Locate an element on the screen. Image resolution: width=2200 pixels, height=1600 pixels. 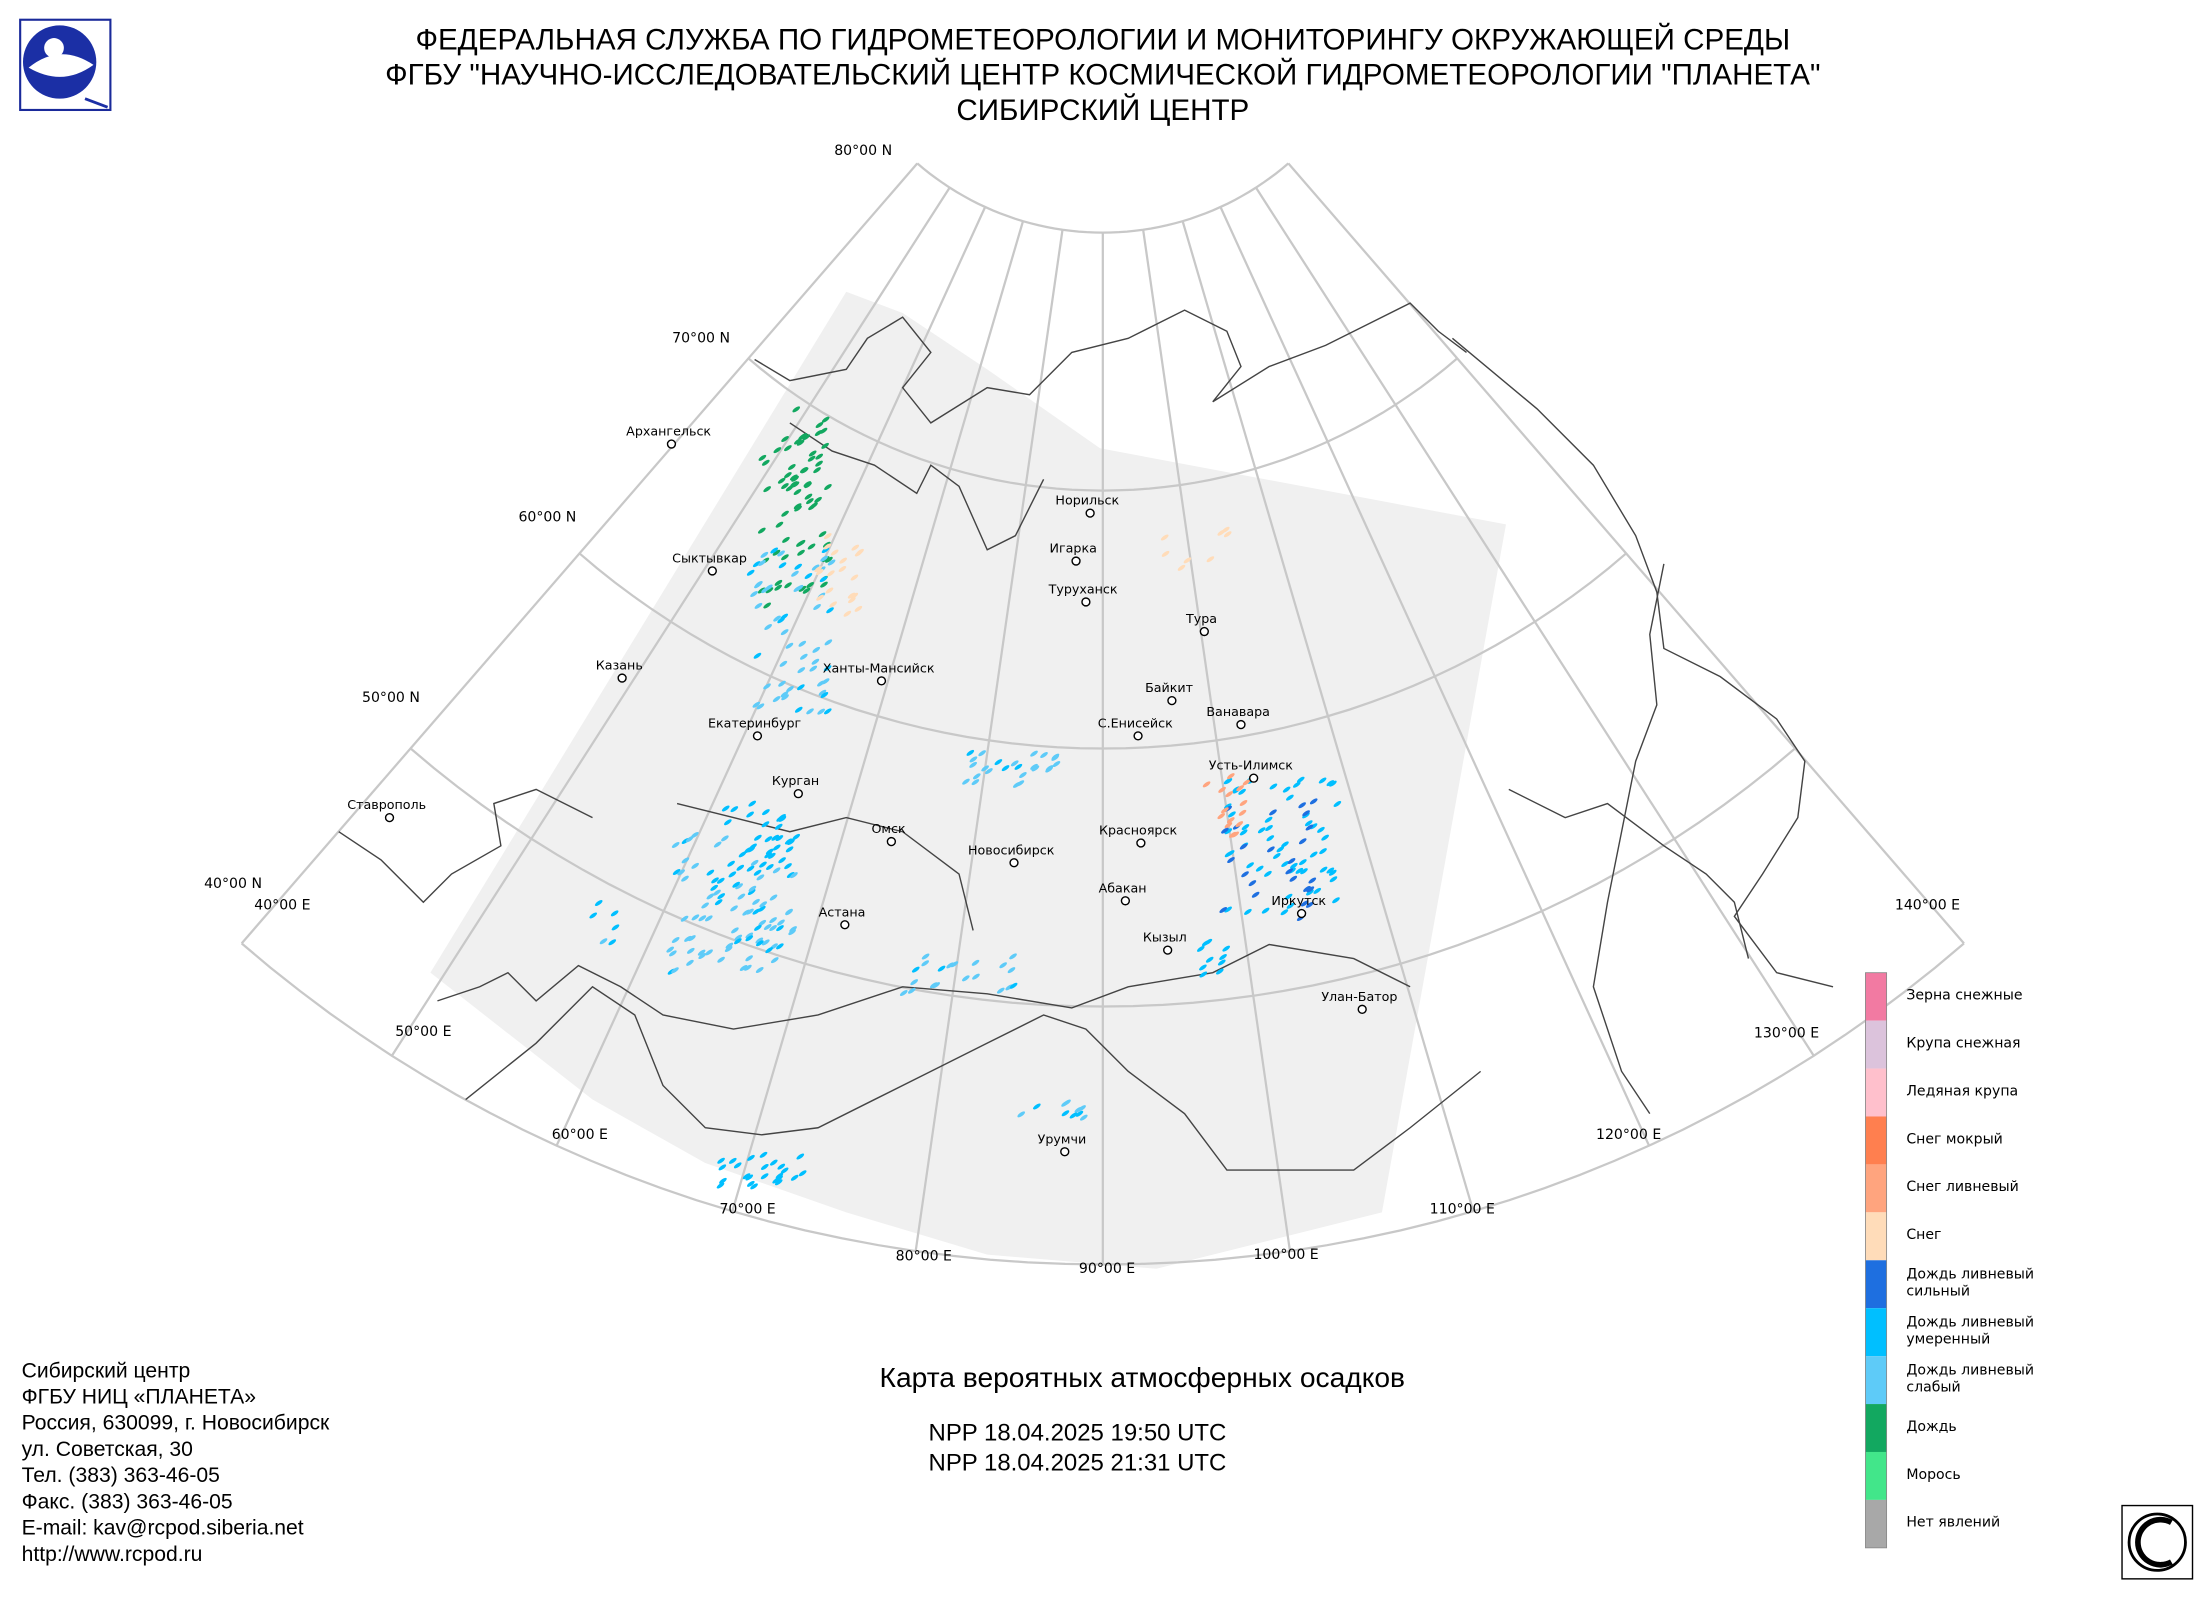
map-title: Карта вероятных атмосферных осадков is located at coordinates (1142, 1377).